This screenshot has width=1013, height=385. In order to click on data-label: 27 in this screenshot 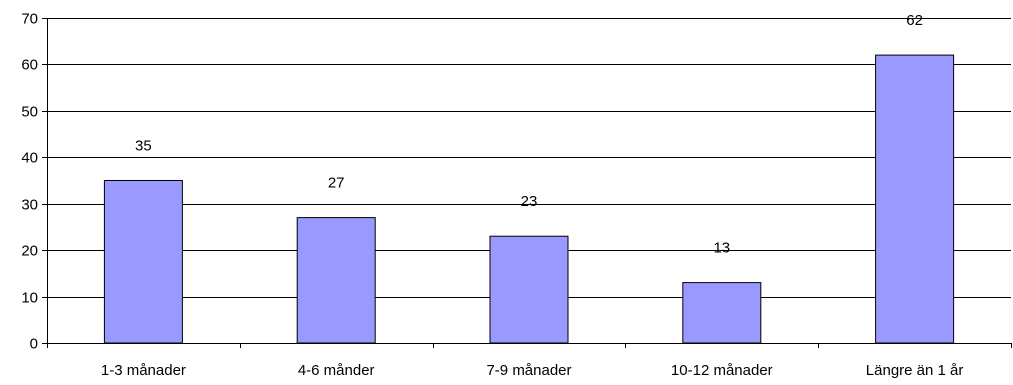, I will do `click(336, 183)`.